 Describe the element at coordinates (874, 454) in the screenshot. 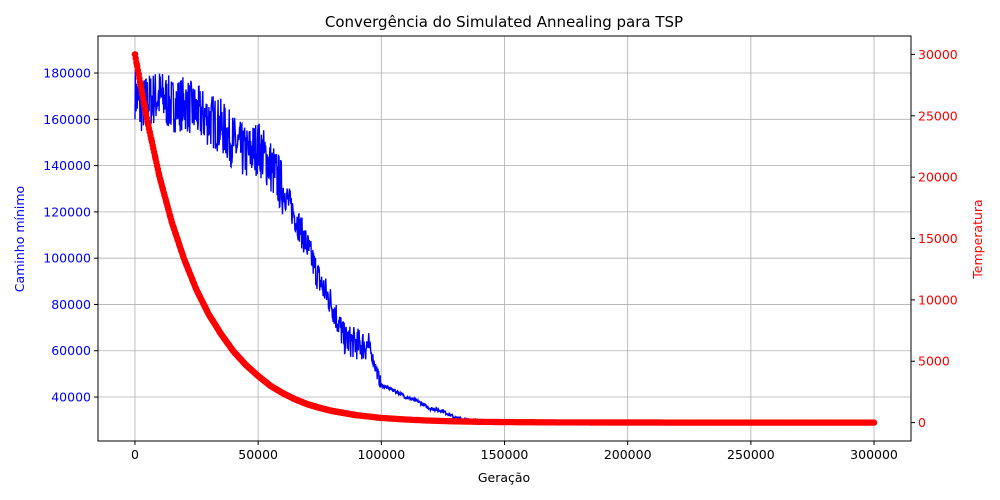

I see `x-tick-label: 300000` at that location.